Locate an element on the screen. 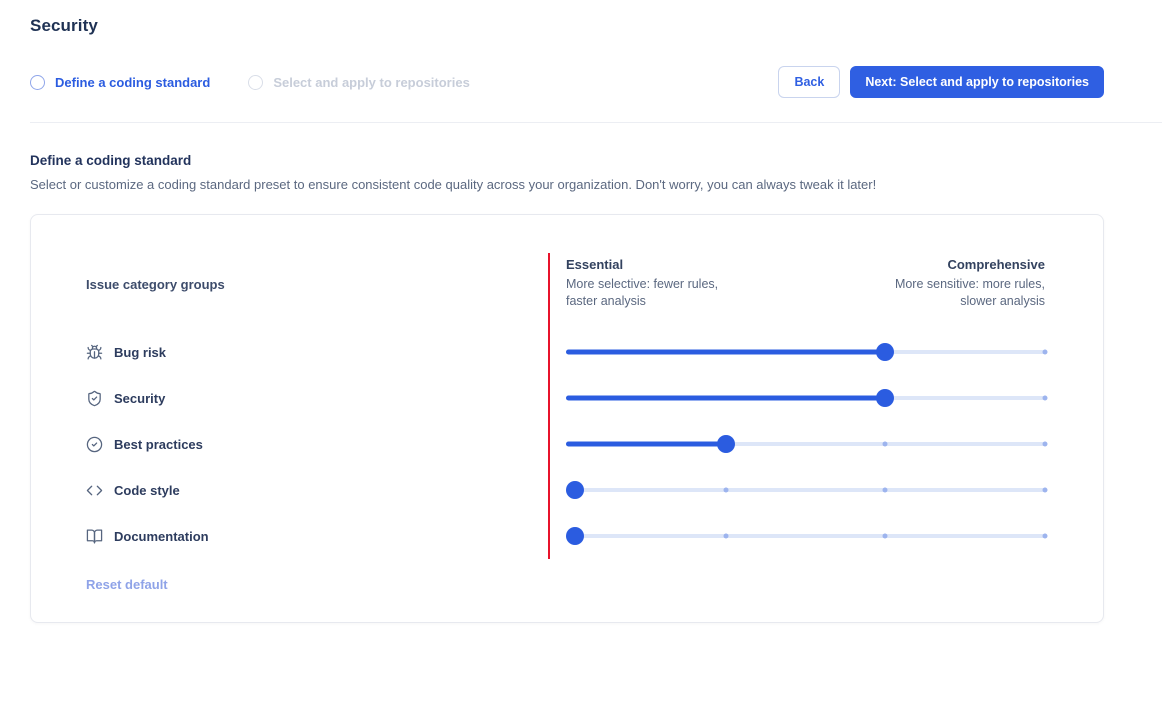  category-label: Code style is located at coordinates (147, 490).